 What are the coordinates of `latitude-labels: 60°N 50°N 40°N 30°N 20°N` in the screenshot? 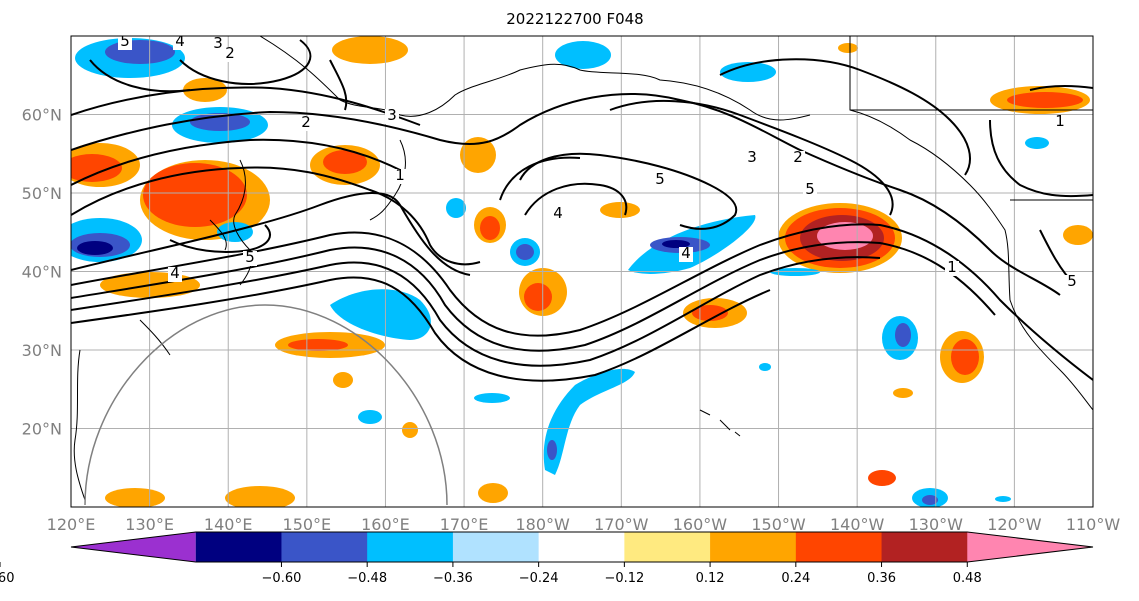 It's located at (42, 272).